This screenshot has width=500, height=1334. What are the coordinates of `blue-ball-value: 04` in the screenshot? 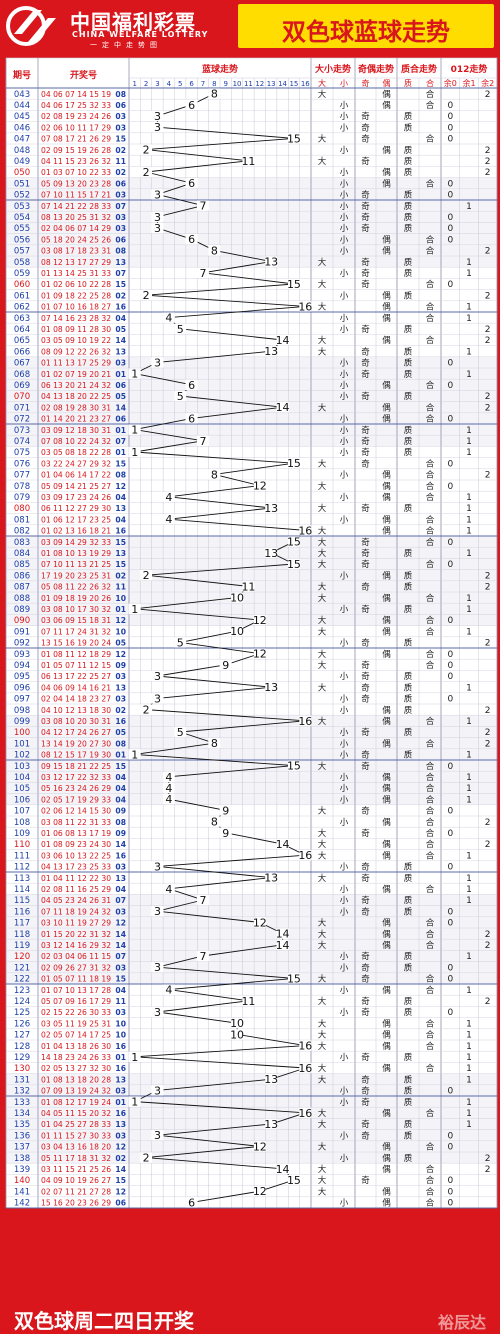 It's located at (120, 497).